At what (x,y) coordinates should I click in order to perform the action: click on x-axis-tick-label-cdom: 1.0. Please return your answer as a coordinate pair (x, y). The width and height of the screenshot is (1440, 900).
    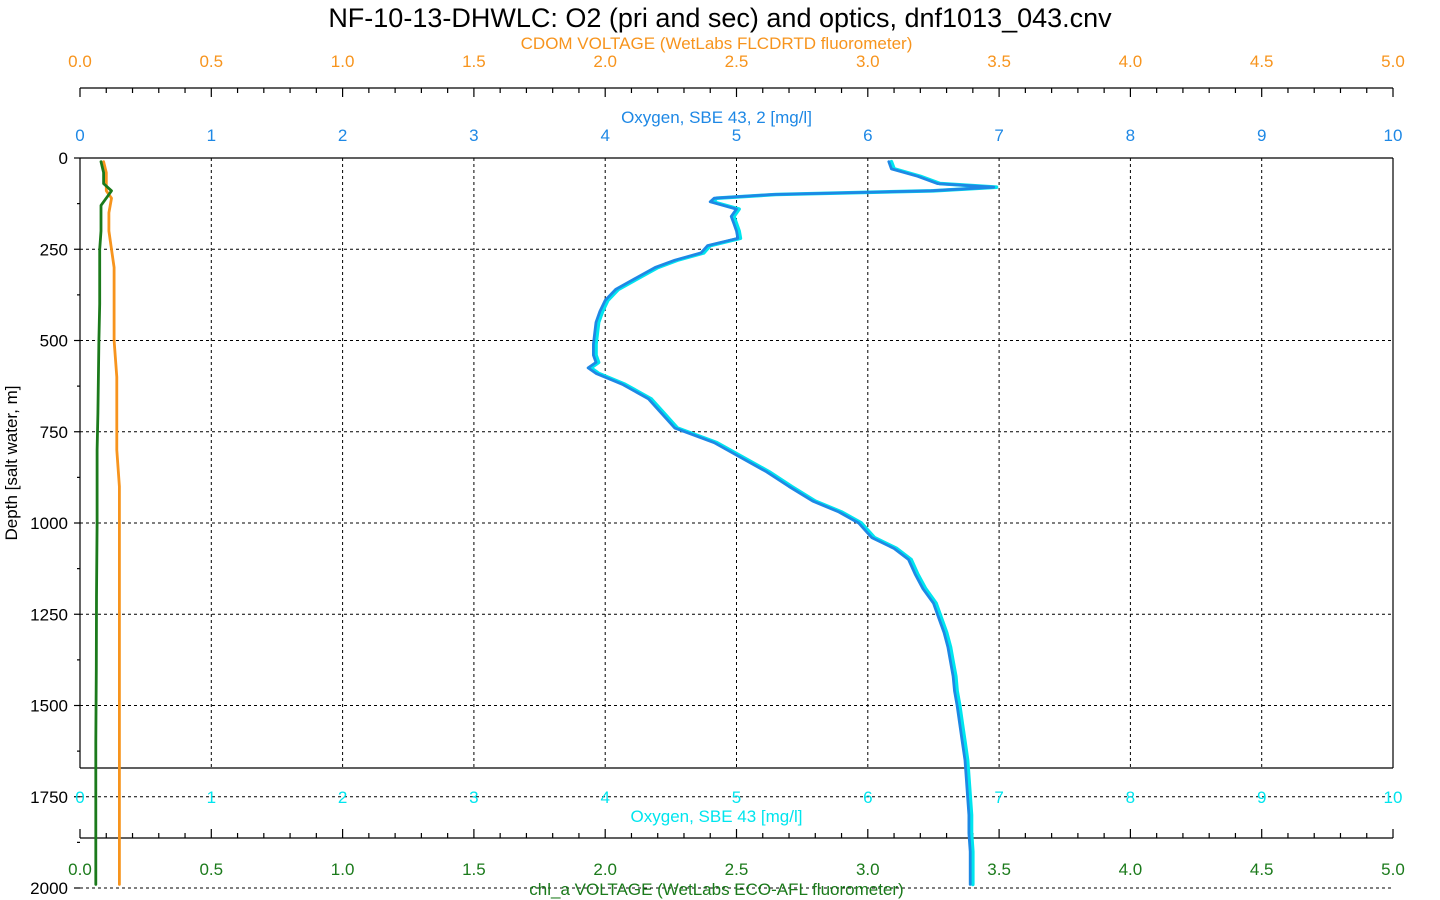
    Looking at the image, I should click on (343, 61).